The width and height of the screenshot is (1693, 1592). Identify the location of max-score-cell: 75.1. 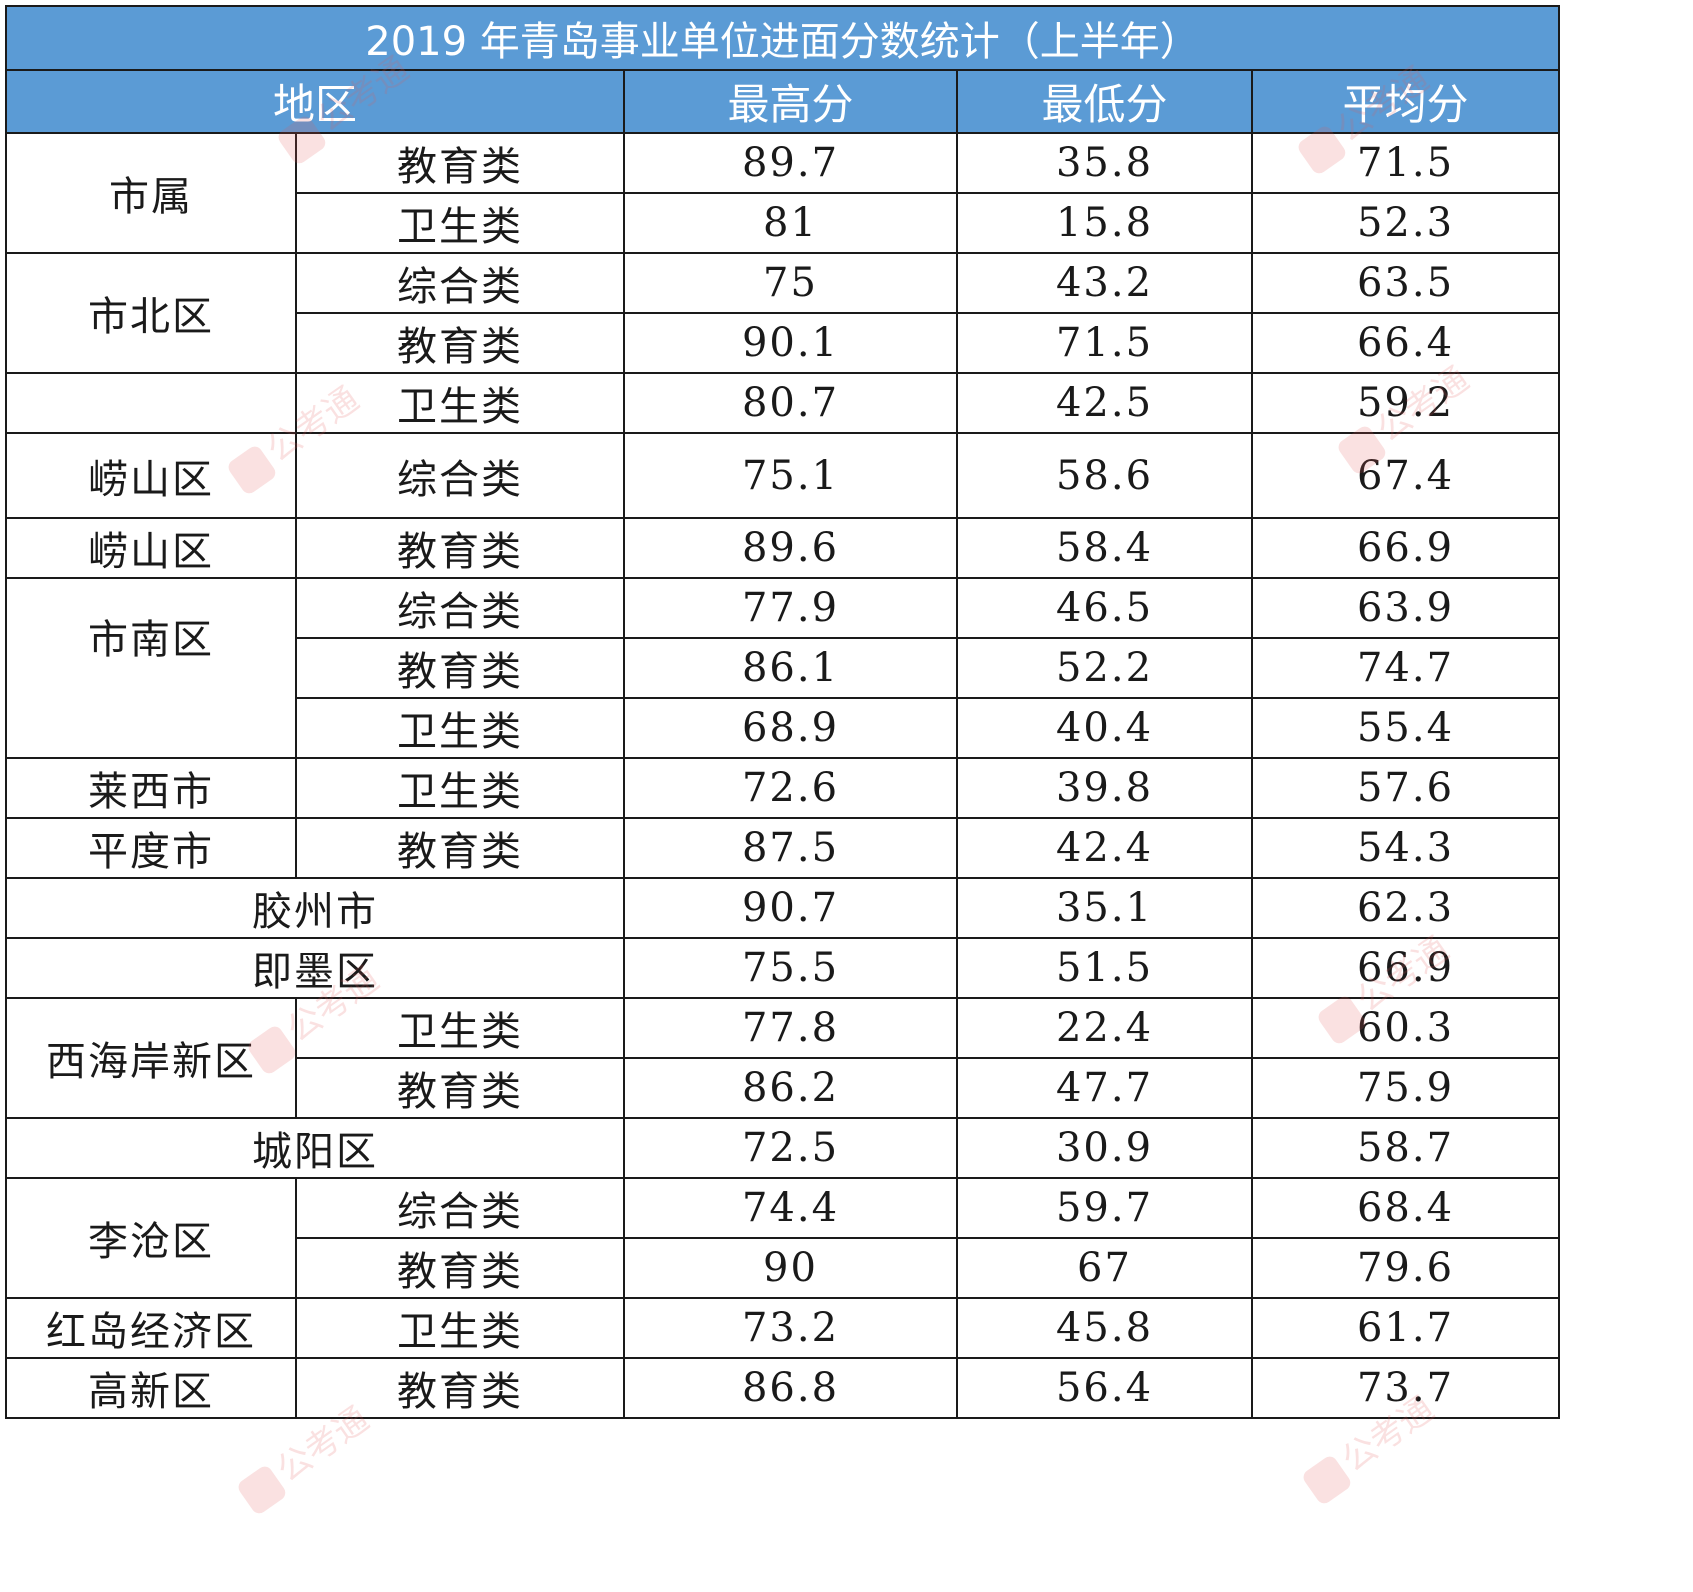
(790, 475).